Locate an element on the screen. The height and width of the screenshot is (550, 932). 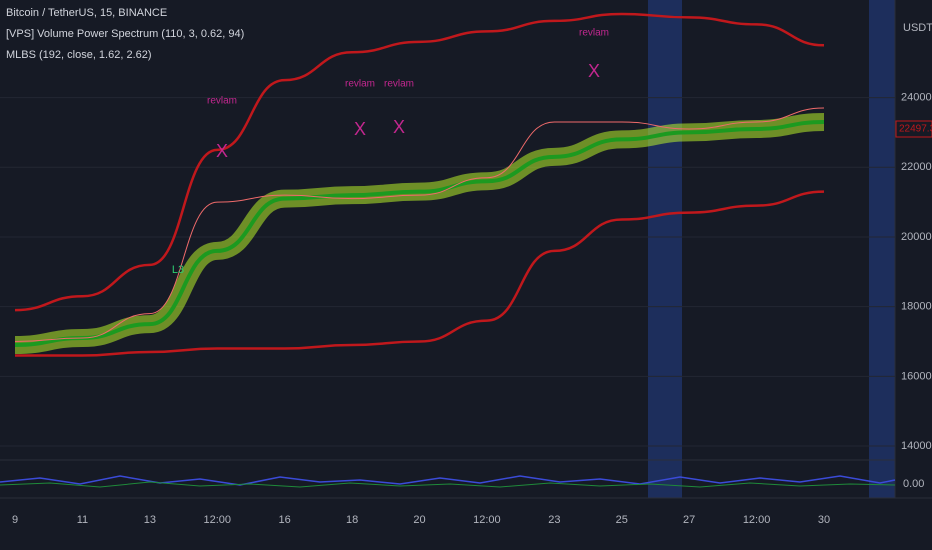
y-tick-label: 18000.00 is located at coordinates (916, 307).